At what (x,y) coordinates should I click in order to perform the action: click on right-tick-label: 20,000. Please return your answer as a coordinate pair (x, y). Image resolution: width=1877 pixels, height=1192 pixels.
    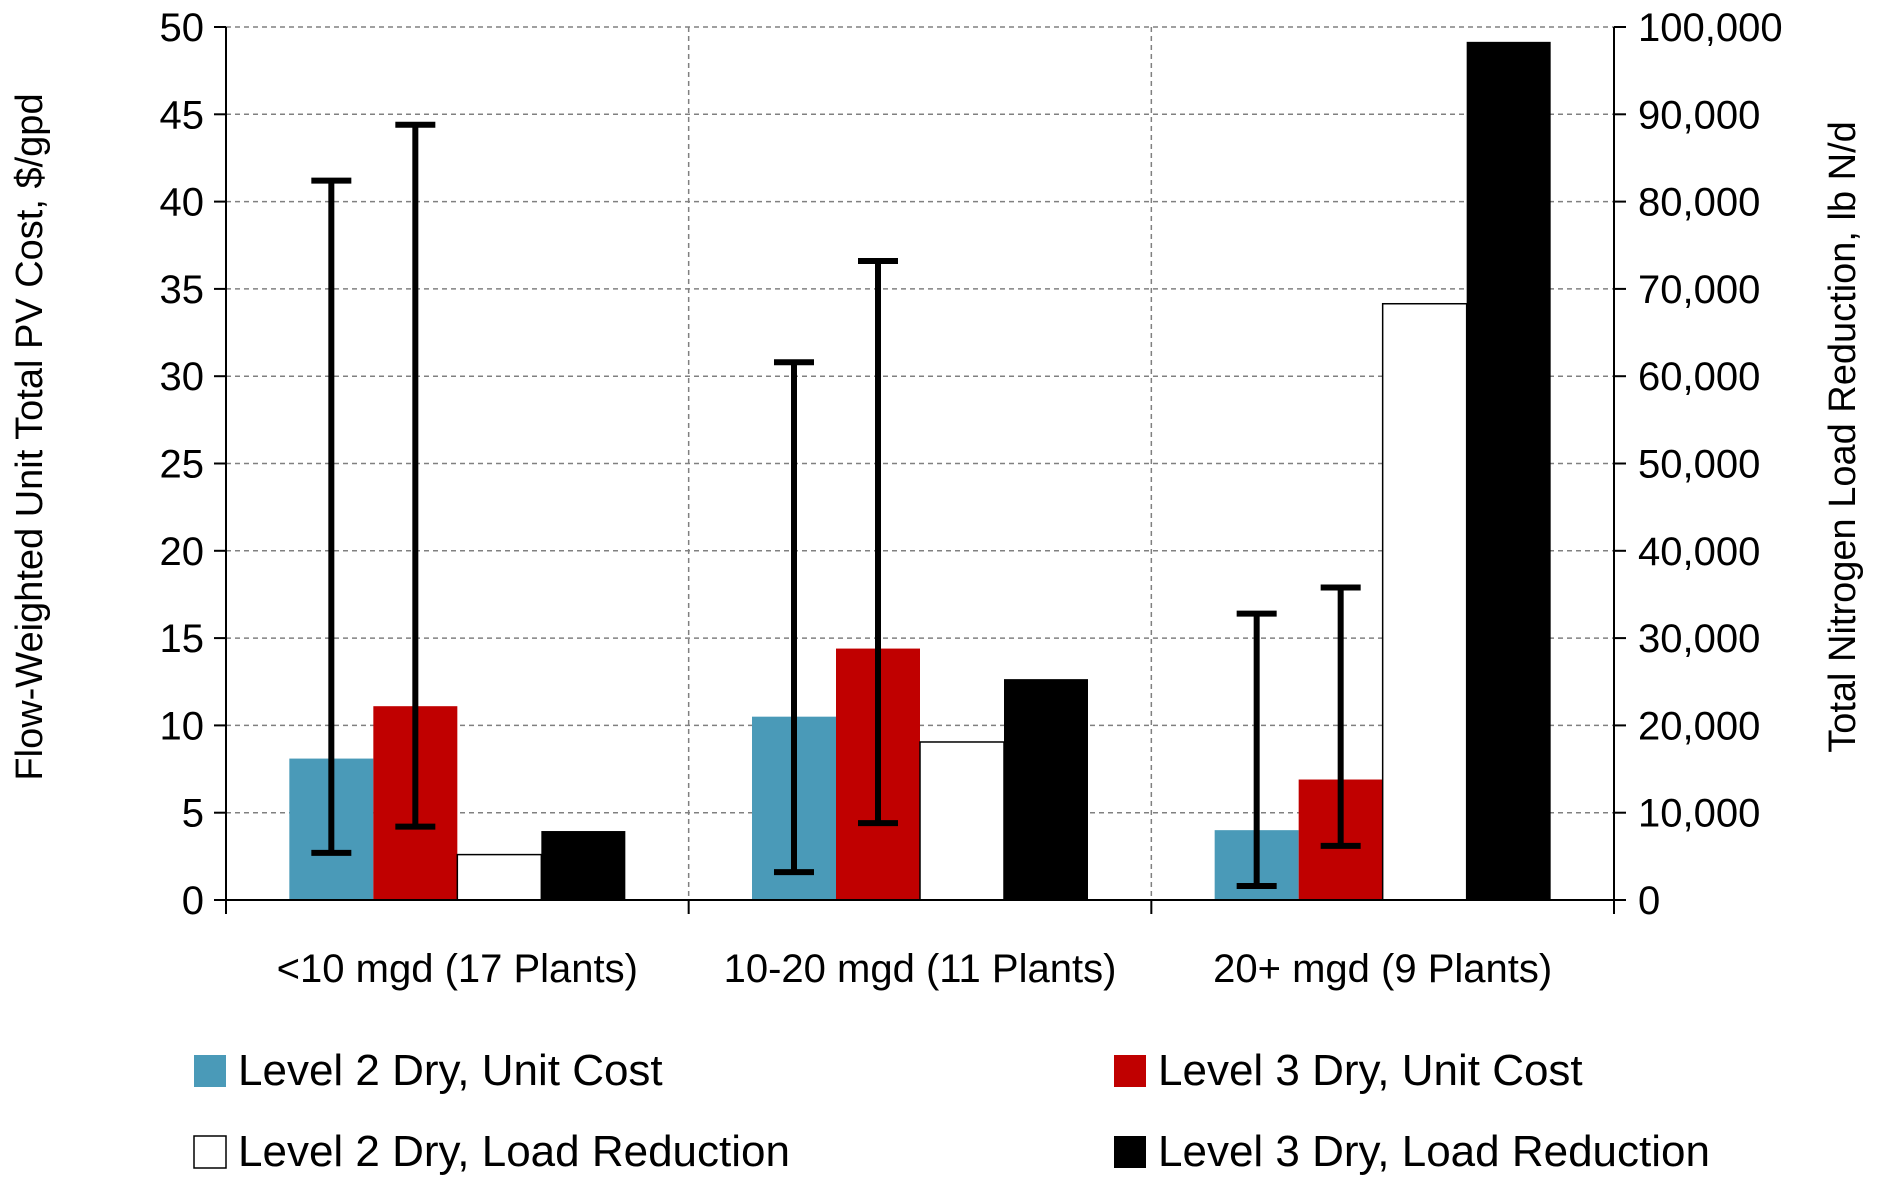
    Looking at the image, I should click on (1699, 726).